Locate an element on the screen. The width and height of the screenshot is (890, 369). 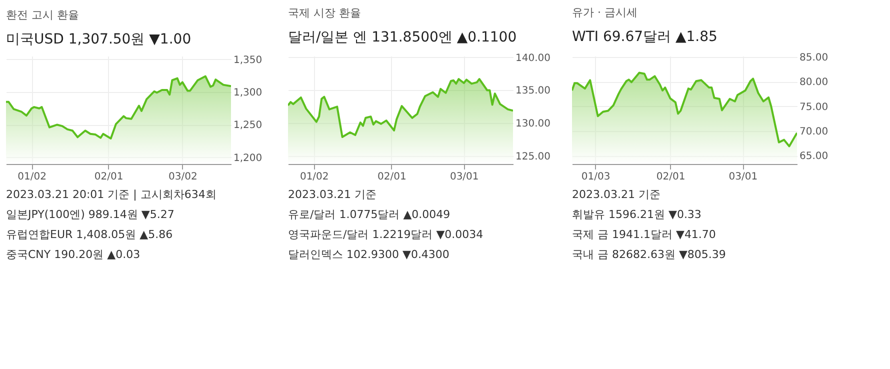
text: 중국CNY 190.20원 ▲0.03 is located at coordinates (73, 254).